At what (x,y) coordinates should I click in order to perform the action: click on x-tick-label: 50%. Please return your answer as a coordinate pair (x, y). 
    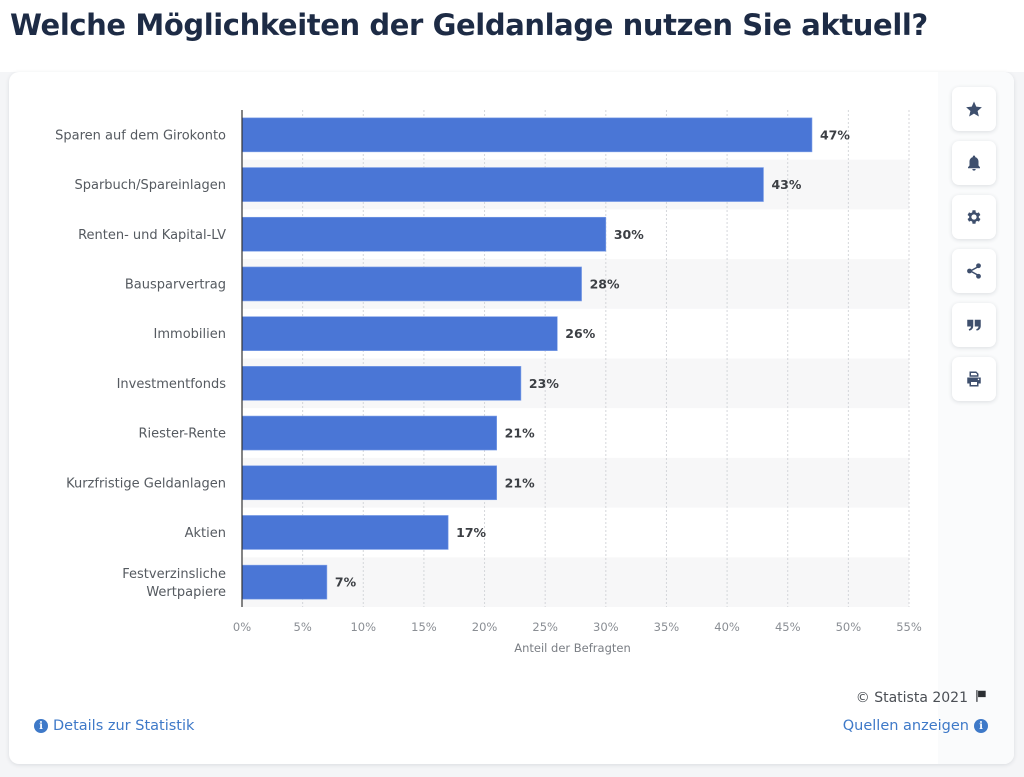
    Looking at the image, I should click on (849, 627).